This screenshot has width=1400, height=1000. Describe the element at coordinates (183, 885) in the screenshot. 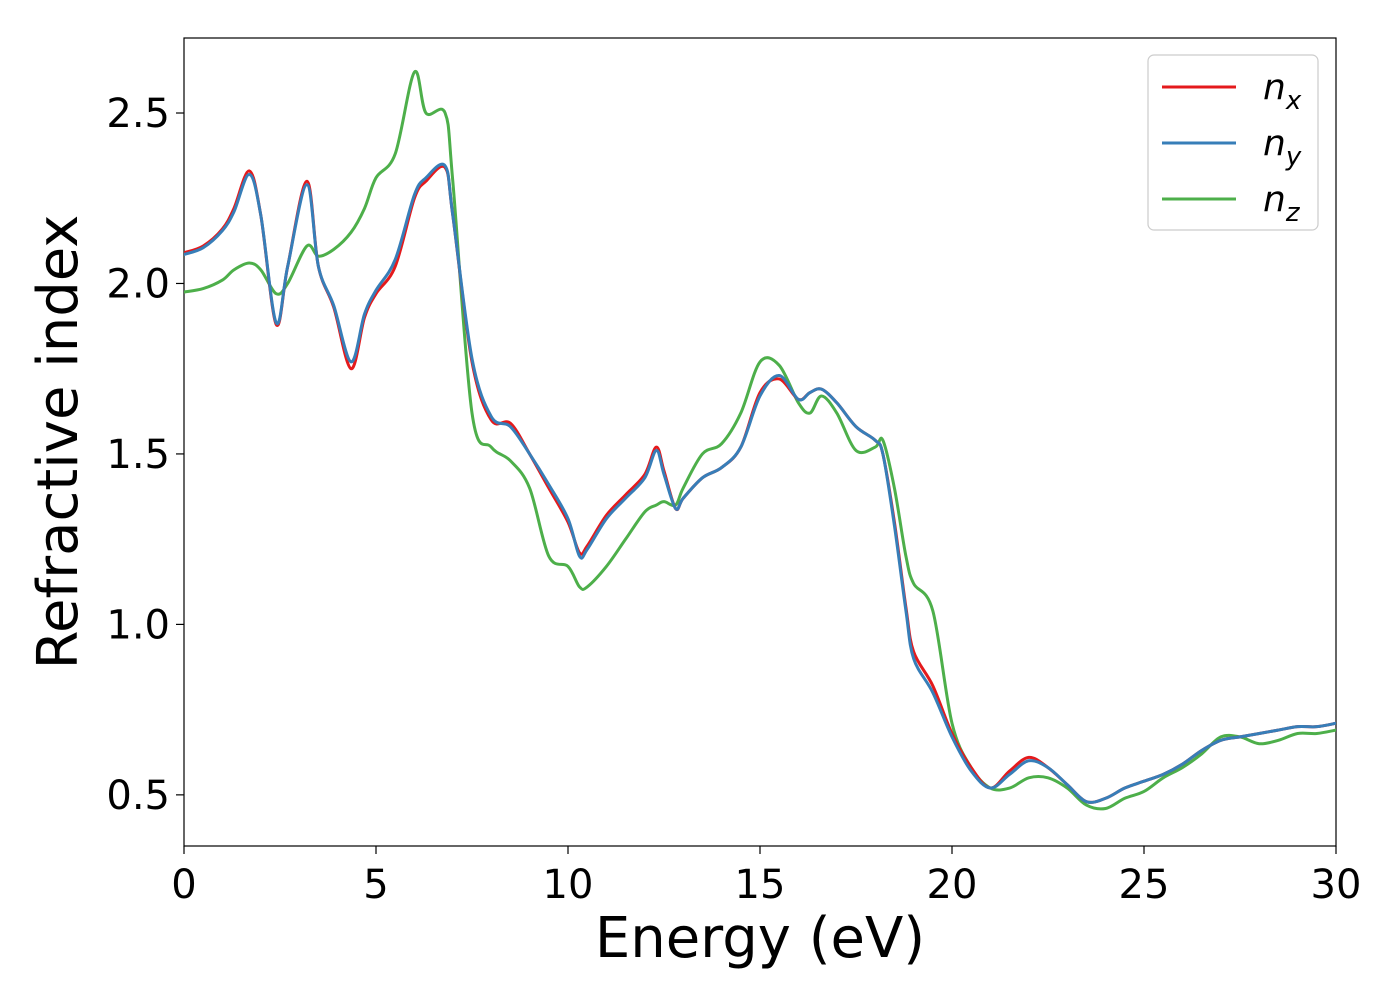

I see `x-tick-label: 0` at that location.